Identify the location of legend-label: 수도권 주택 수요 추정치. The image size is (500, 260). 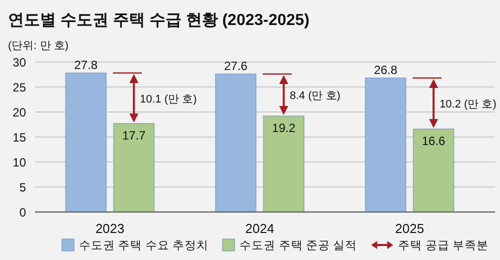
(144, 246).